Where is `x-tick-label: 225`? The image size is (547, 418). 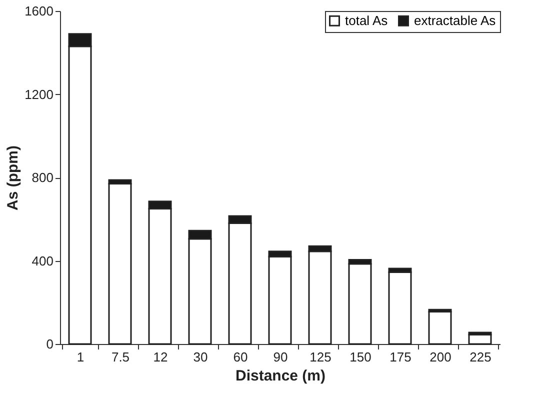 x-tick-label: 225 is located at coordinates (481, 357).